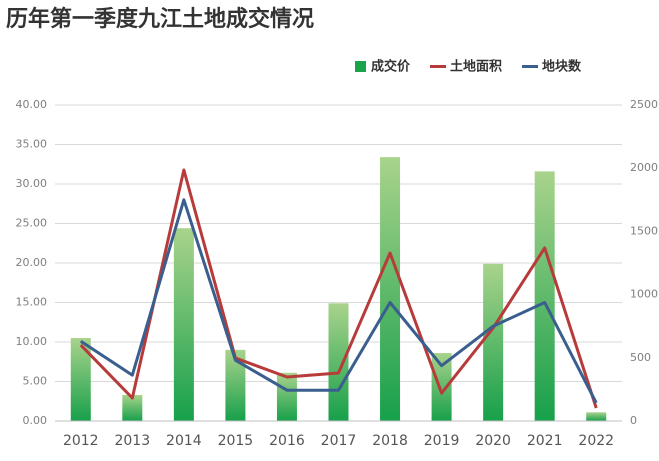 This screenshot has width=659, height=461. What do you see at coordinates (35, 420) in the screenshot?
I see `y-tick-label: 0.00` at bounding box center [35, 420].